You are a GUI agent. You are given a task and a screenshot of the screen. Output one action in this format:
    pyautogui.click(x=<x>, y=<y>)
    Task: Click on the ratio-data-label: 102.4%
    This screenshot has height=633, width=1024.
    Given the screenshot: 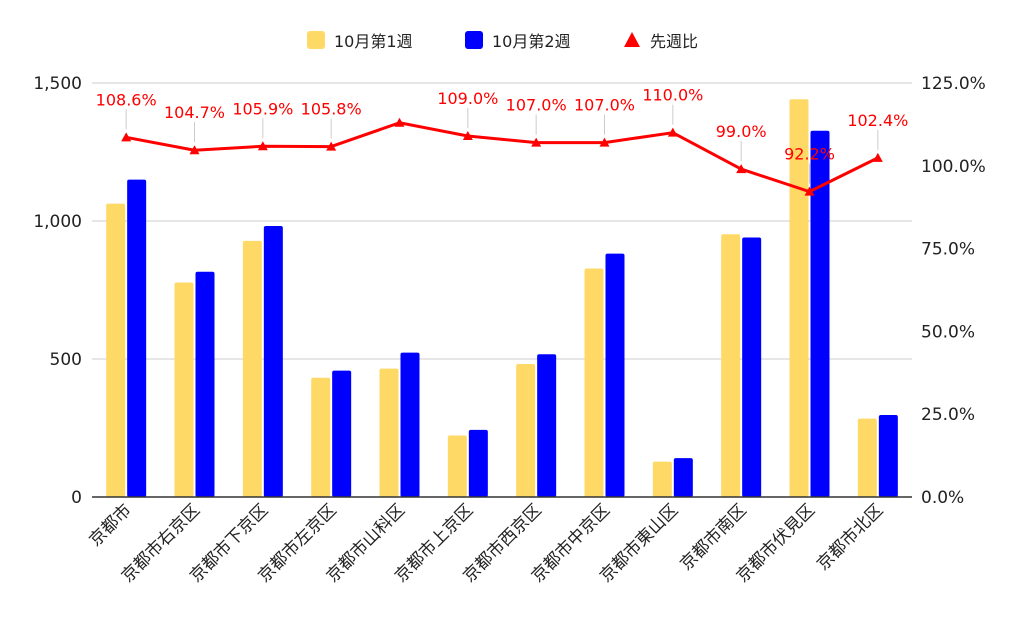 What is the action you would take?
    pyautogui.click(x=877, y=120)
    